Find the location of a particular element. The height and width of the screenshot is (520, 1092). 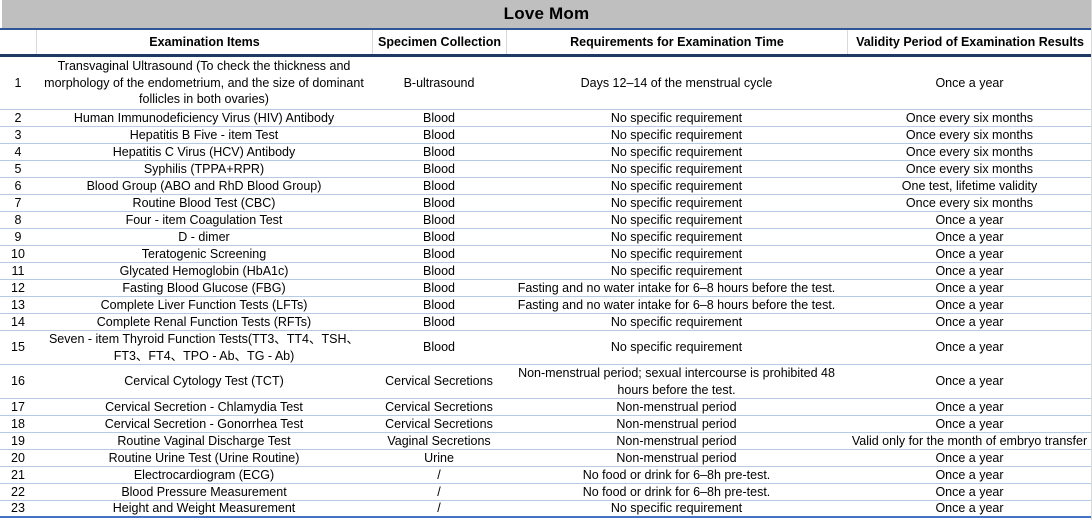

header-cell-validity-period: Validity Period of Examination Results is located at coordinates (969, 42).